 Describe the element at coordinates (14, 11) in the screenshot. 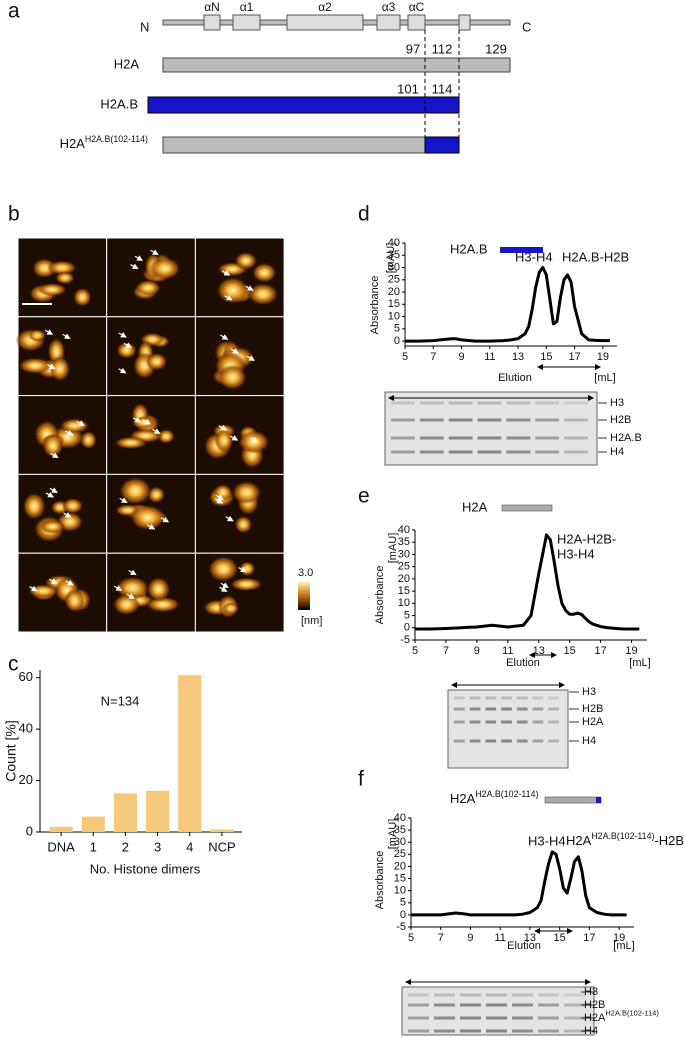

I see `panel-label: a` at that location.